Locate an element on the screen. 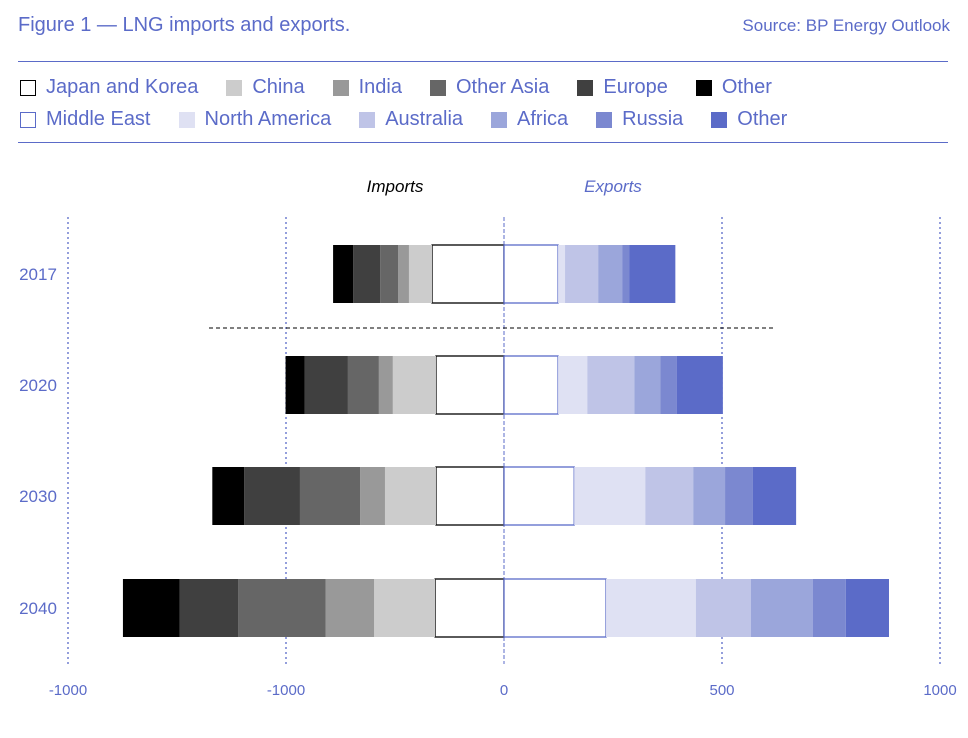 The height and width of the screenshot is (738, 968). x-tick-label: 1000 is located at coordinates (939, 690).